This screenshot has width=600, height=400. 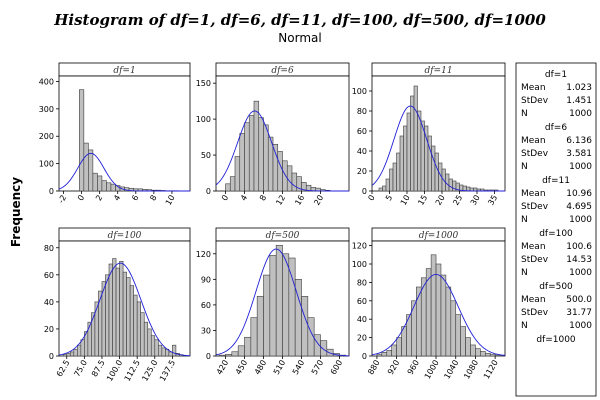 I want to click on stats-row-value: 14.53, so click(x=579, y=260).